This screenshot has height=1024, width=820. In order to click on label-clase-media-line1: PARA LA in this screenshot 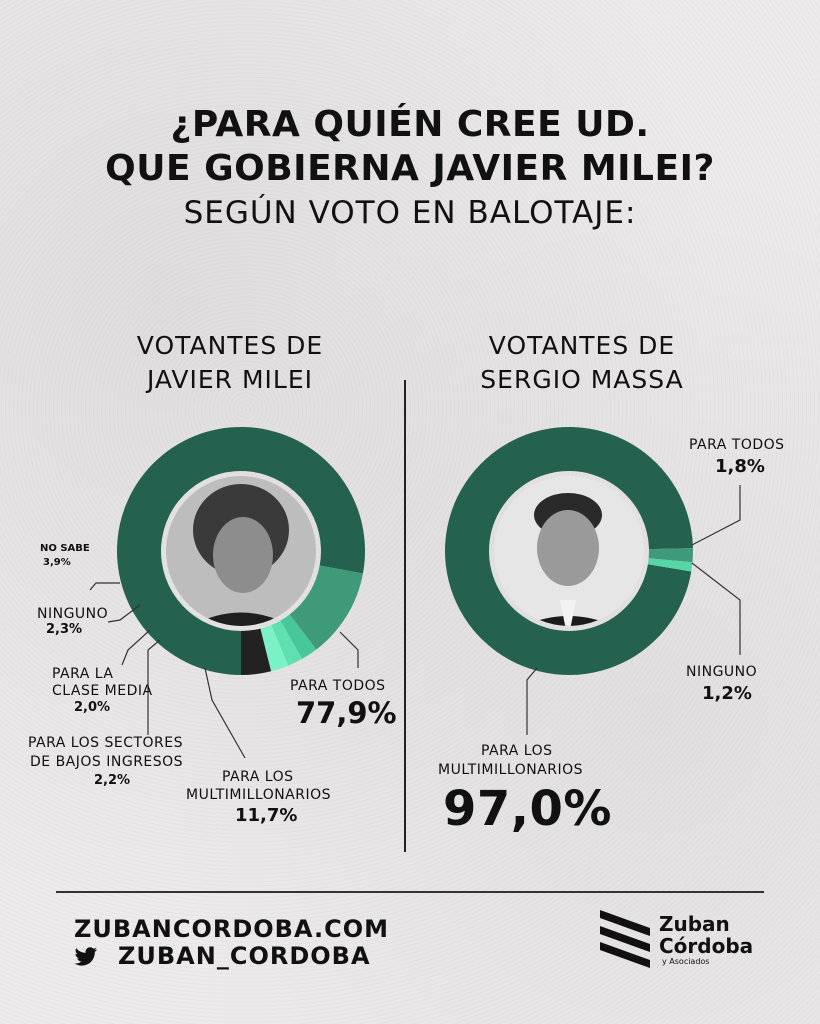, I will do `click(83, 674)`.